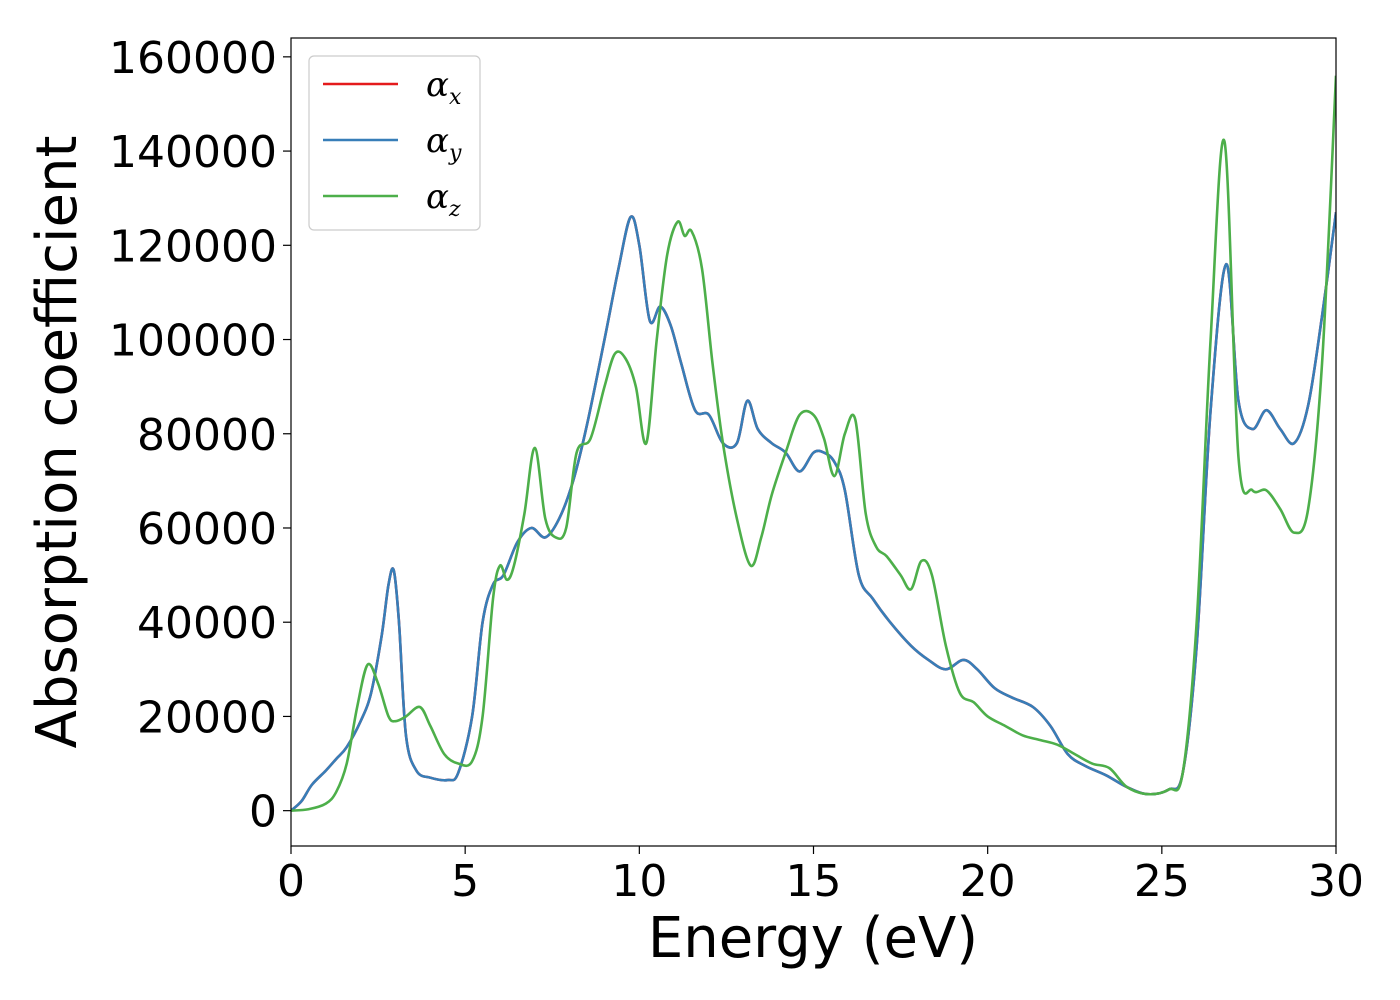  I want to click on y-tick-label: 160000, so click(193, 58).